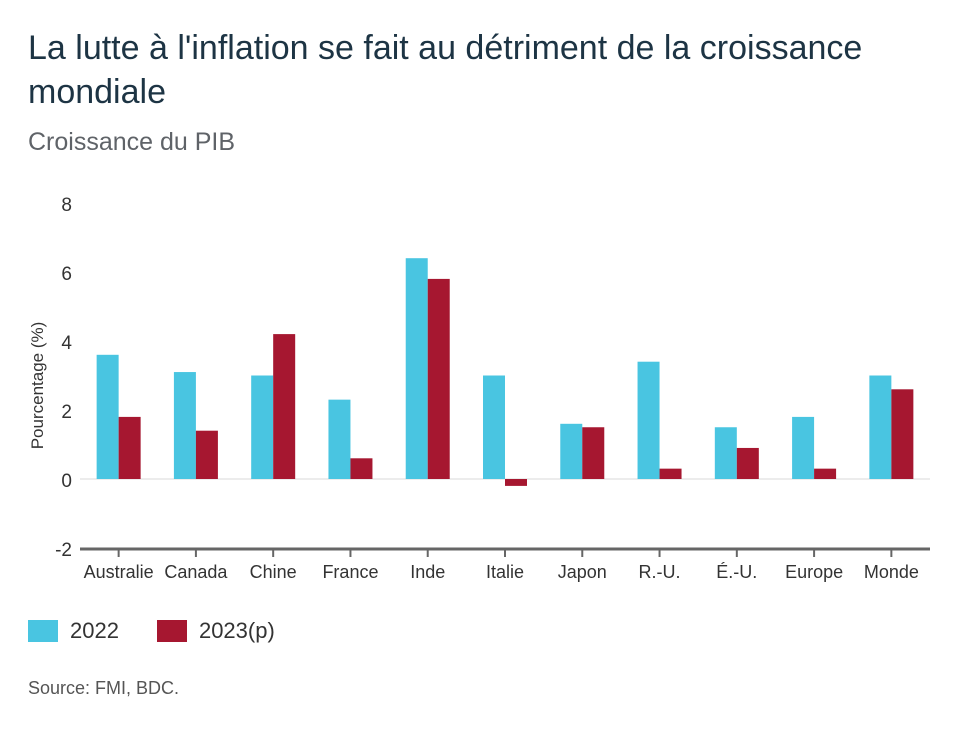 The image size is (960, 732). I want to click on y-tick-label: 8, so click(66, 205).